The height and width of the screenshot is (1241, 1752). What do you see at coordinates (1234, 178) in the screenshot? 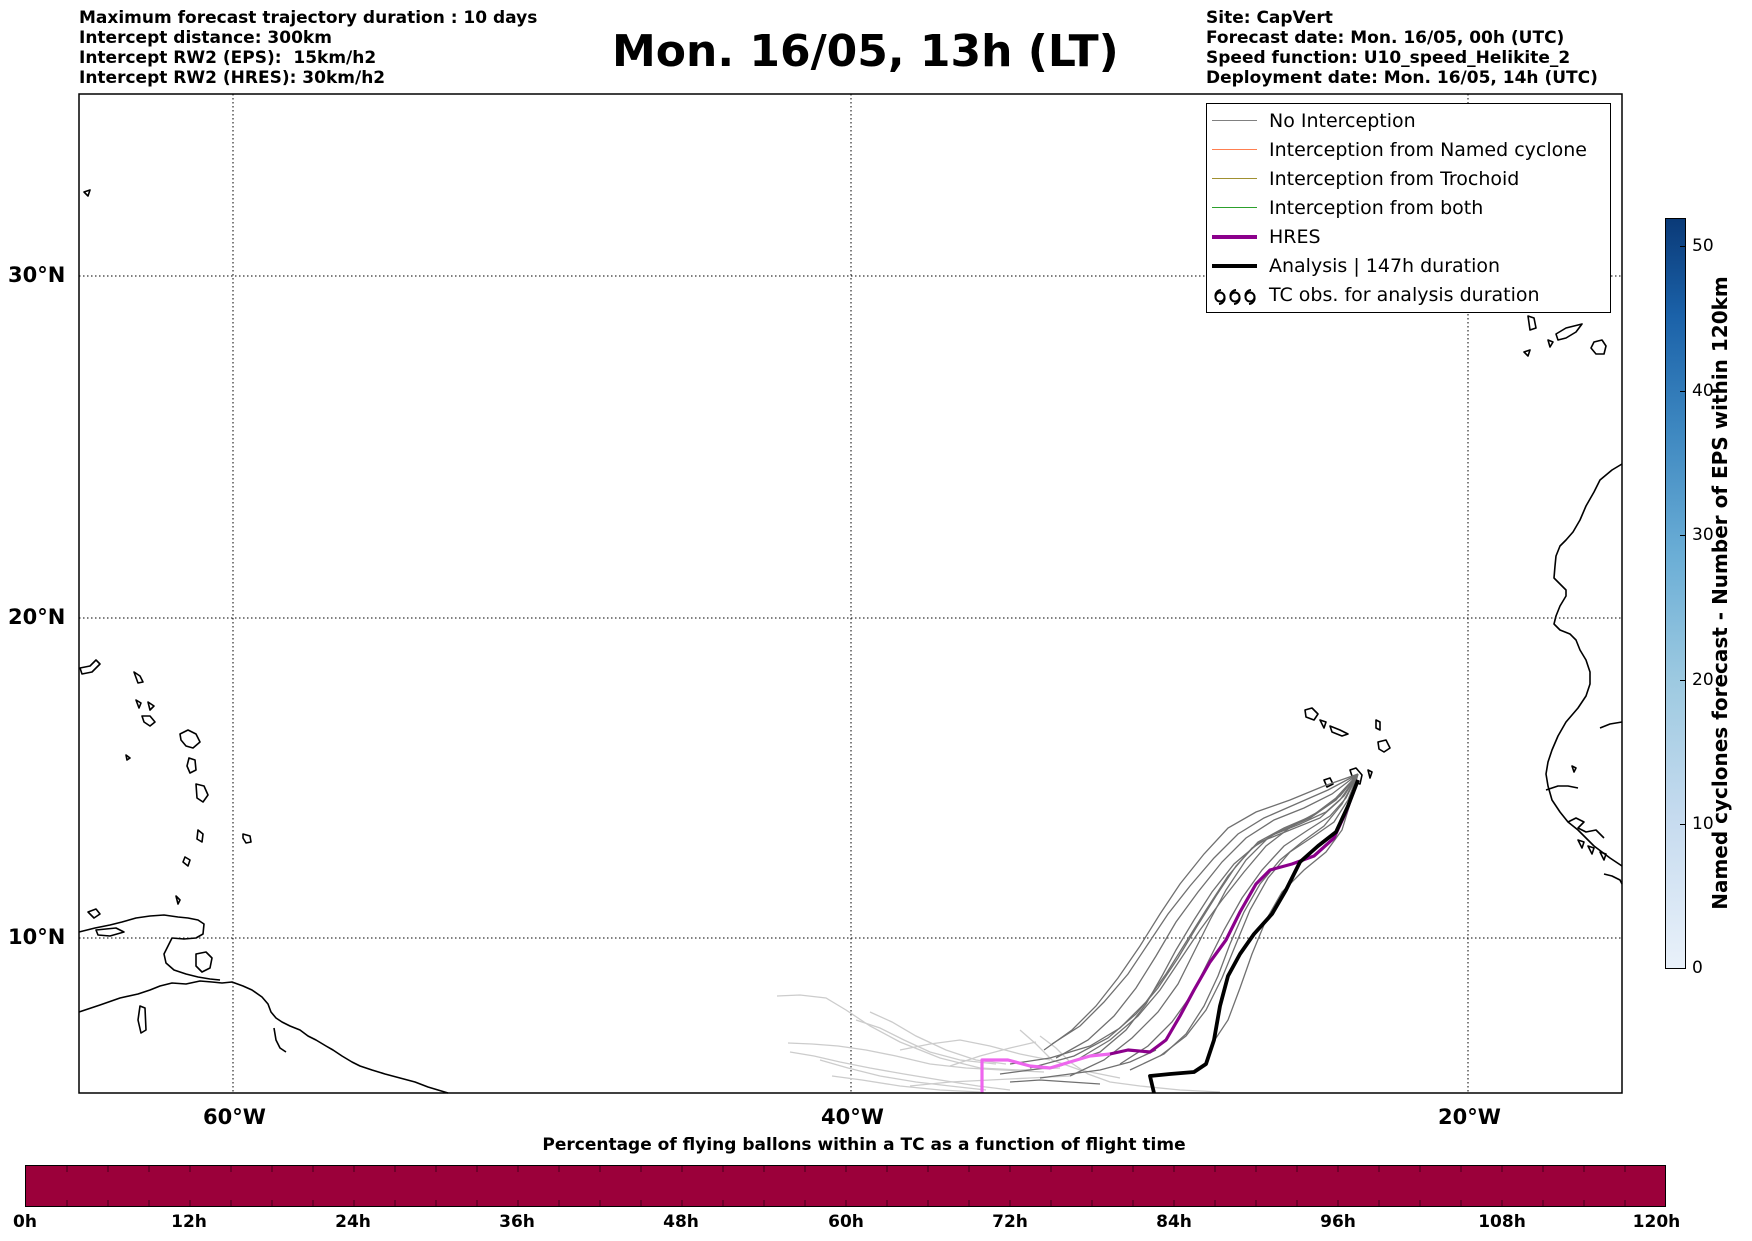
I see `legend-line-trochoid` at bounding box center [1234, 178].